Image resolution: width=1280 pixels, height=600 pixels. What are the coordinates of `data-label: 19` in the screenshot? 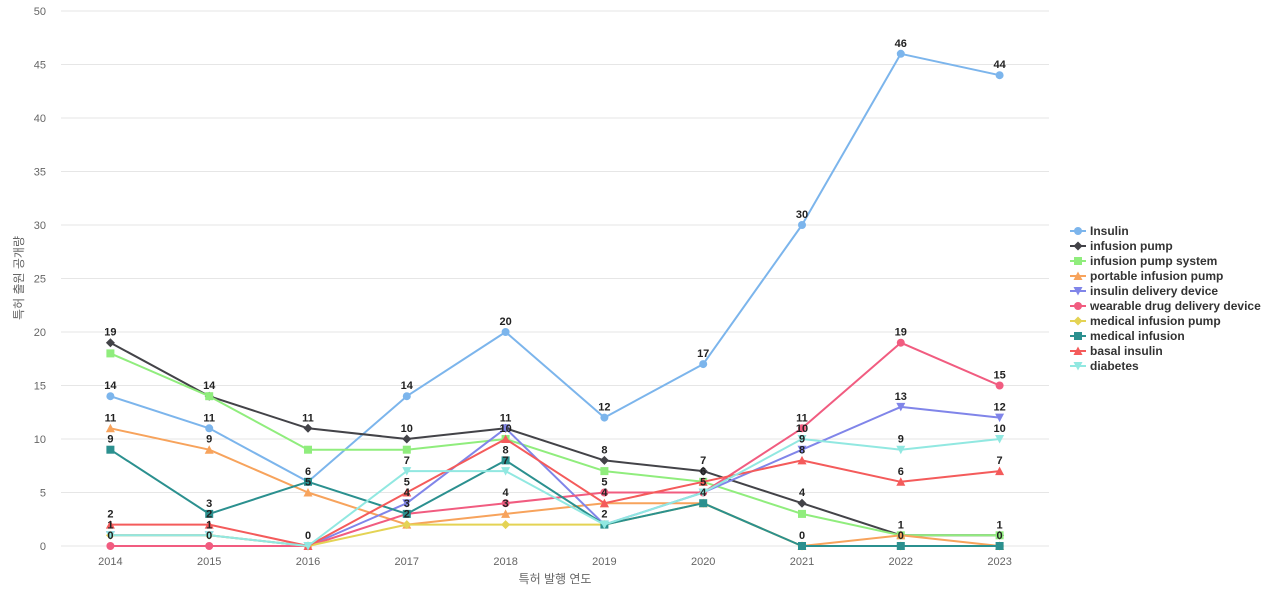 It's located at (901, 333).